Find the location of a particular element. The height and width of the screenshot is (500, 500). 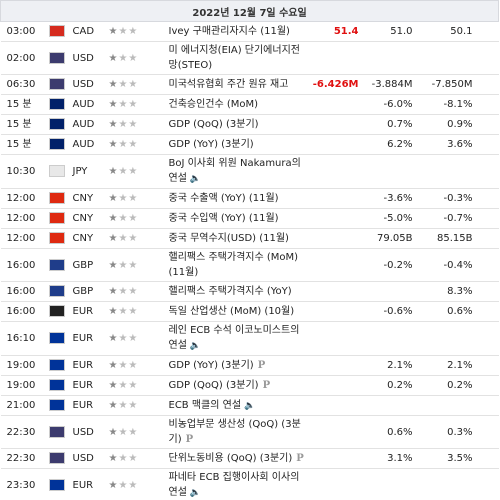

event-row: 19:00 EUR ★★★ GDP (YoY) (3분기) P 2.1% 2.1% is located at coordinates (249, 365).